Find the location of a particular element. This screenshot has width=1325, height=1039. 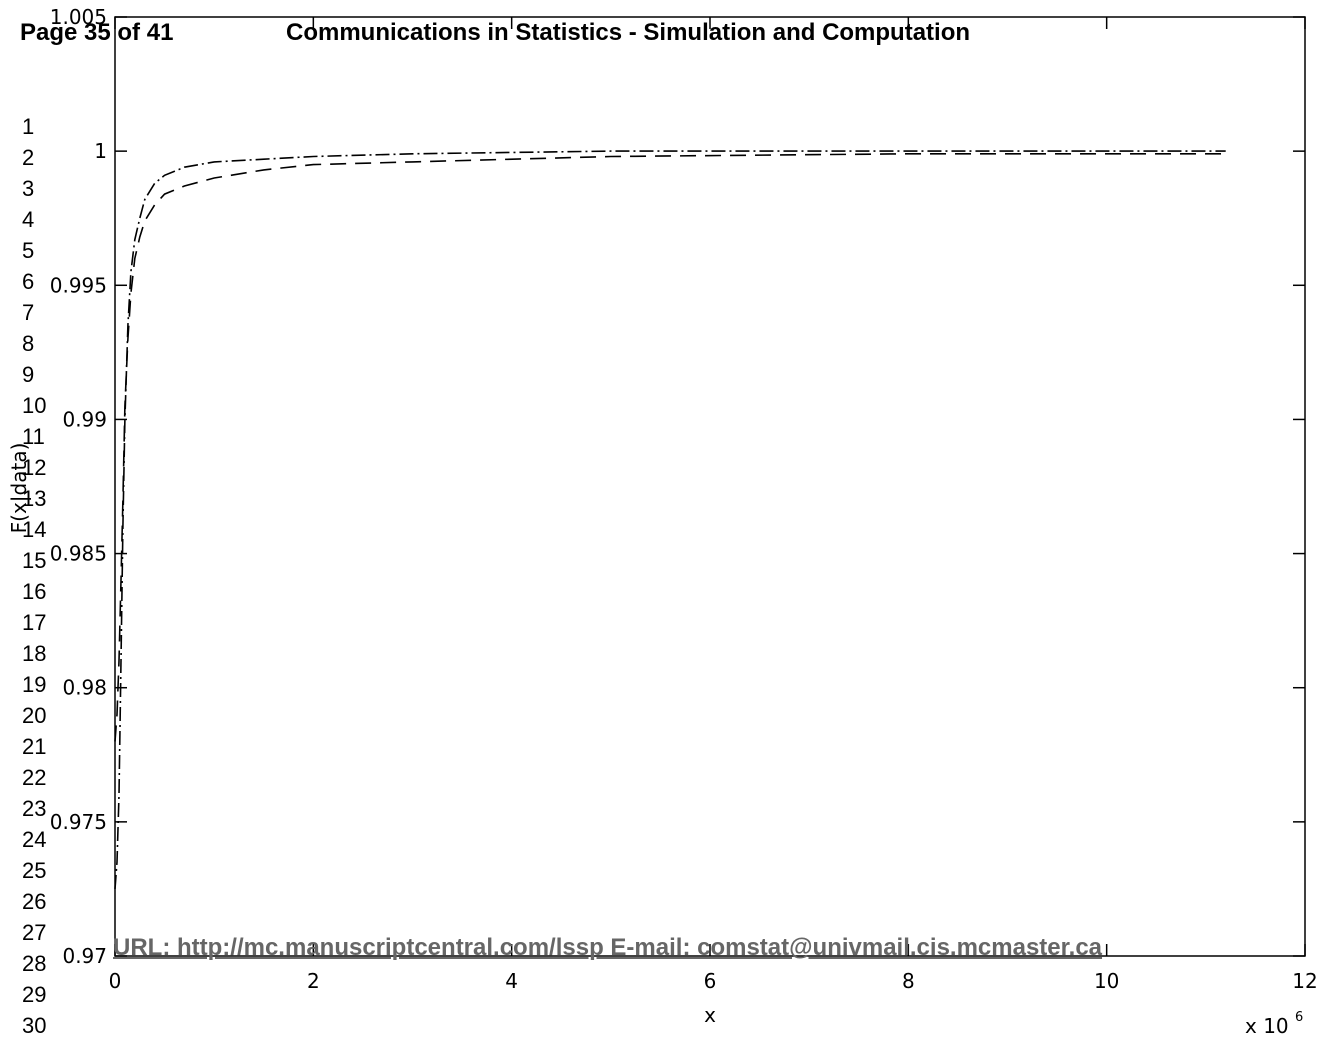

line-number: 28 is located at coordinates (34, 963).